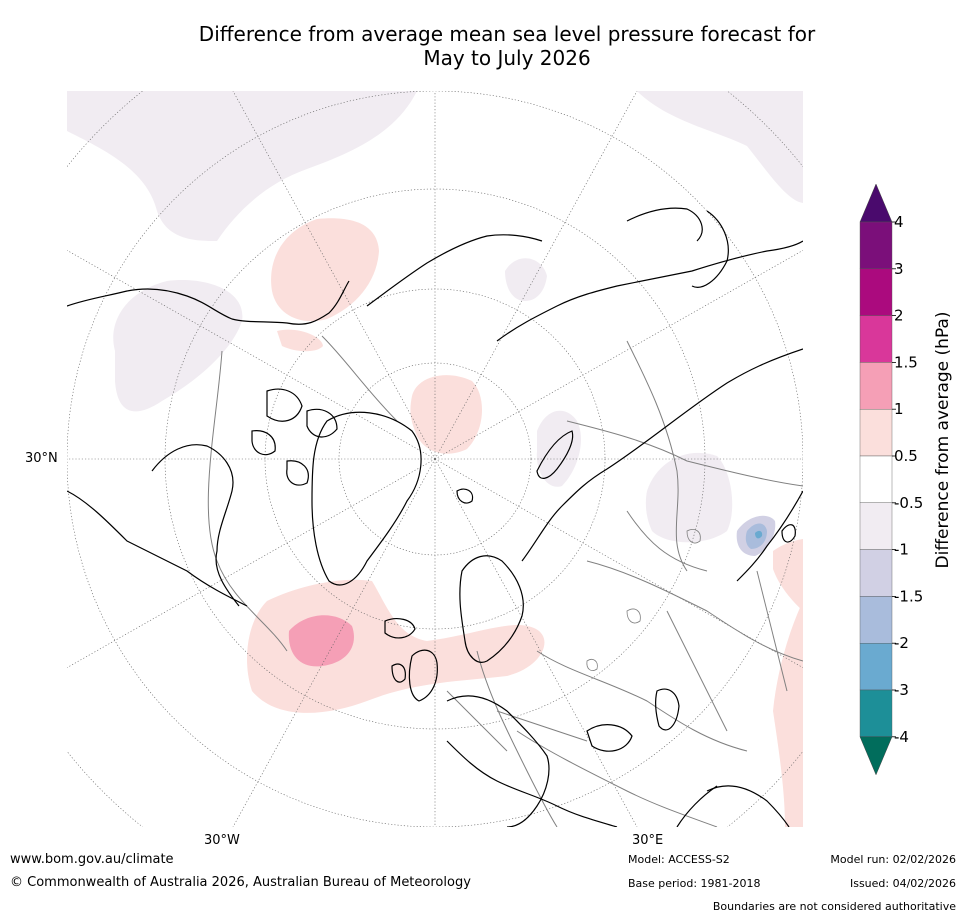 The image size is (965, 919). Describe the element at coordinates (899, 269) in the screenshot. I see `colorbar-tick-label: 3` at that location.